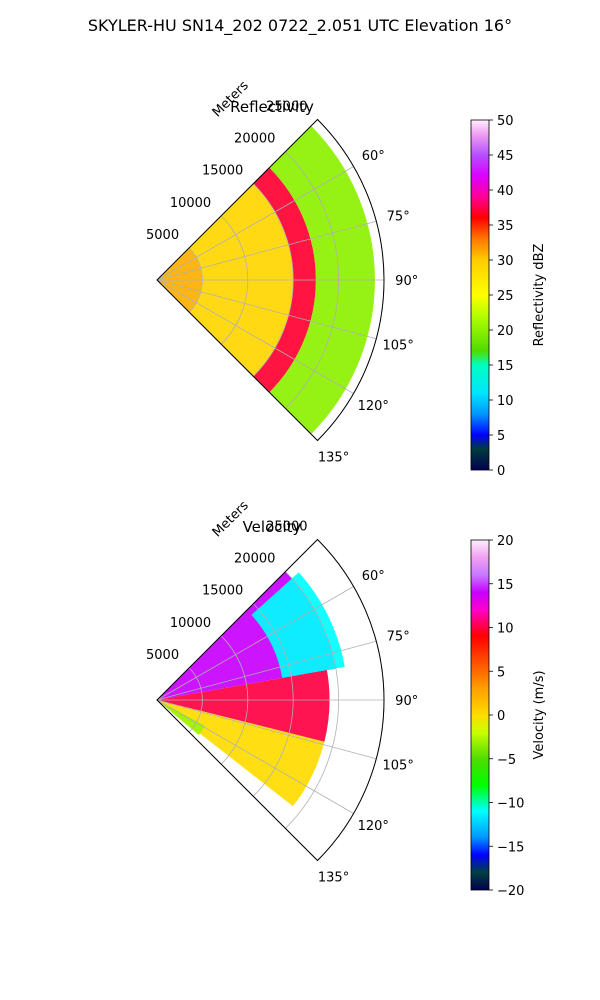  Describe the element at coordinates (505, 226) in the screenshot. I see `colorbar-tick-label: 35` at that location.